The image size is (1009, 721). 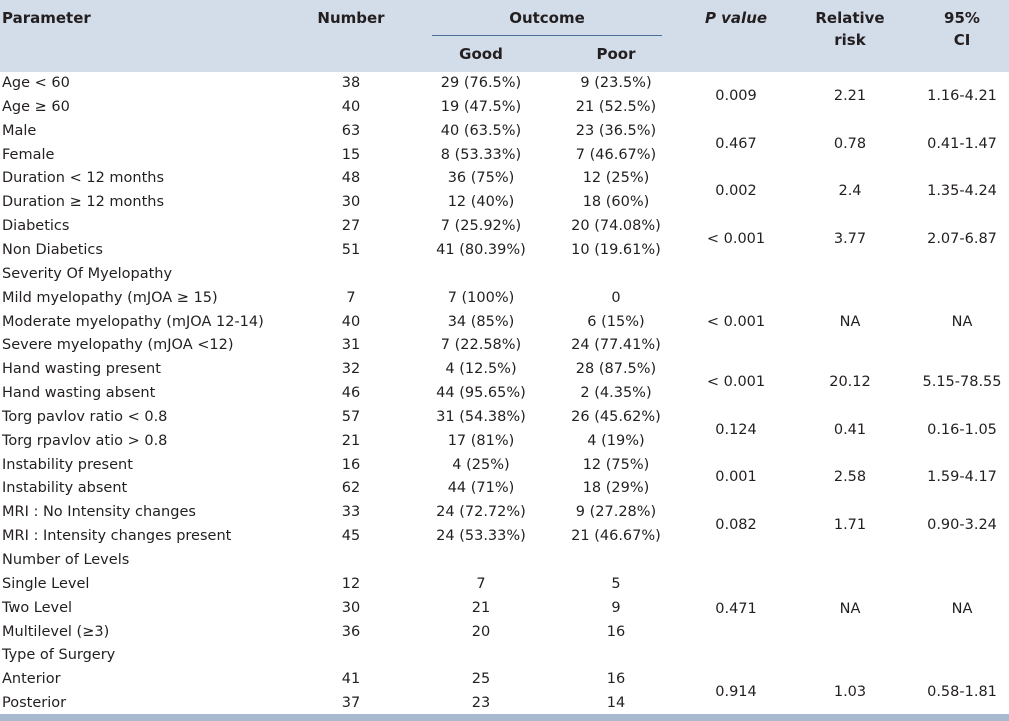 I want to click on good-outcome-cell: 4 (12.5%), so click(x=481, y=369).